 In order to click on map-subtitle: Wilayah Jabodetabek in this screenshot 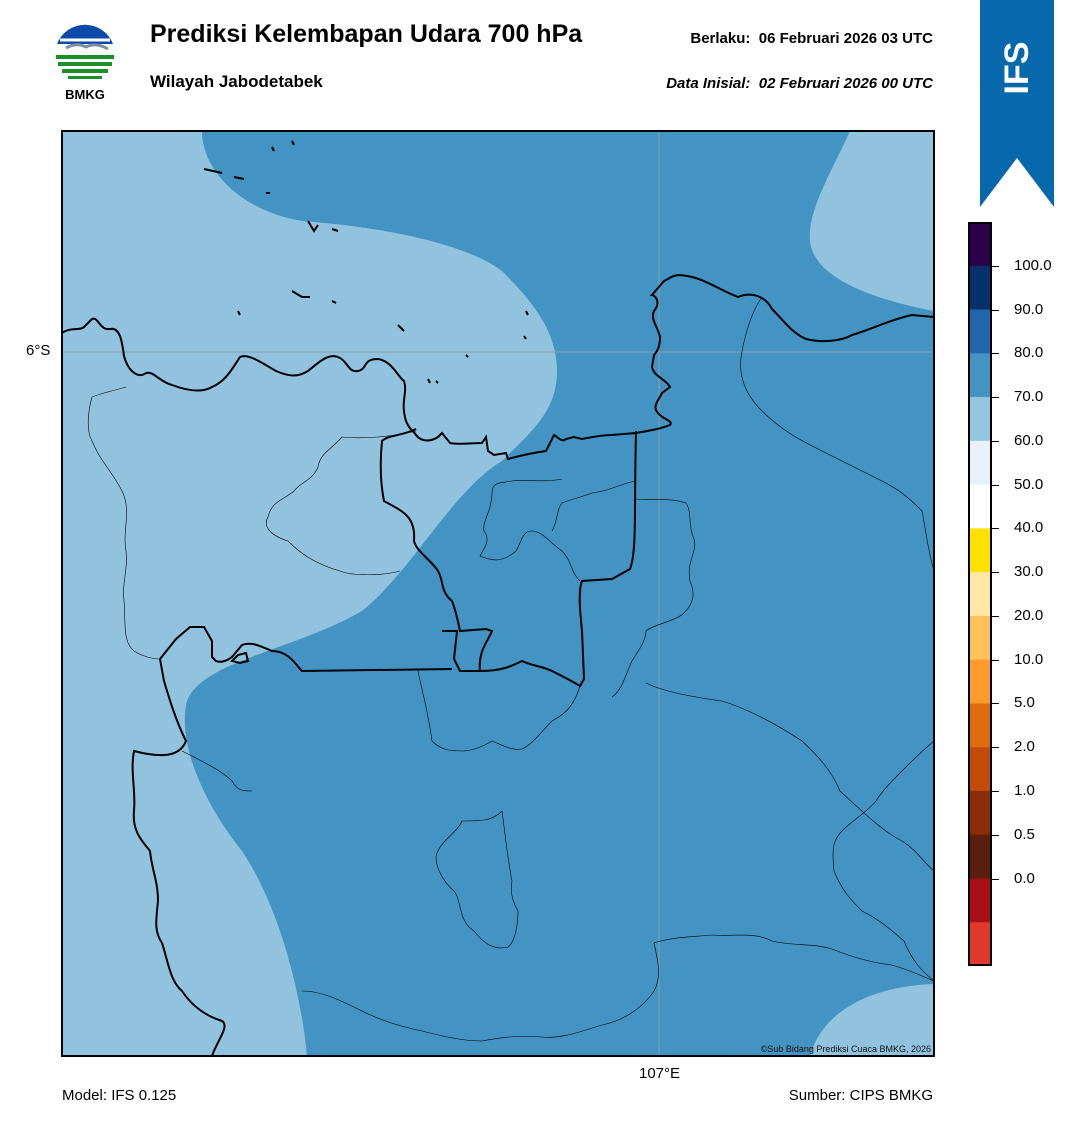, I will do `click(236, 81)`.